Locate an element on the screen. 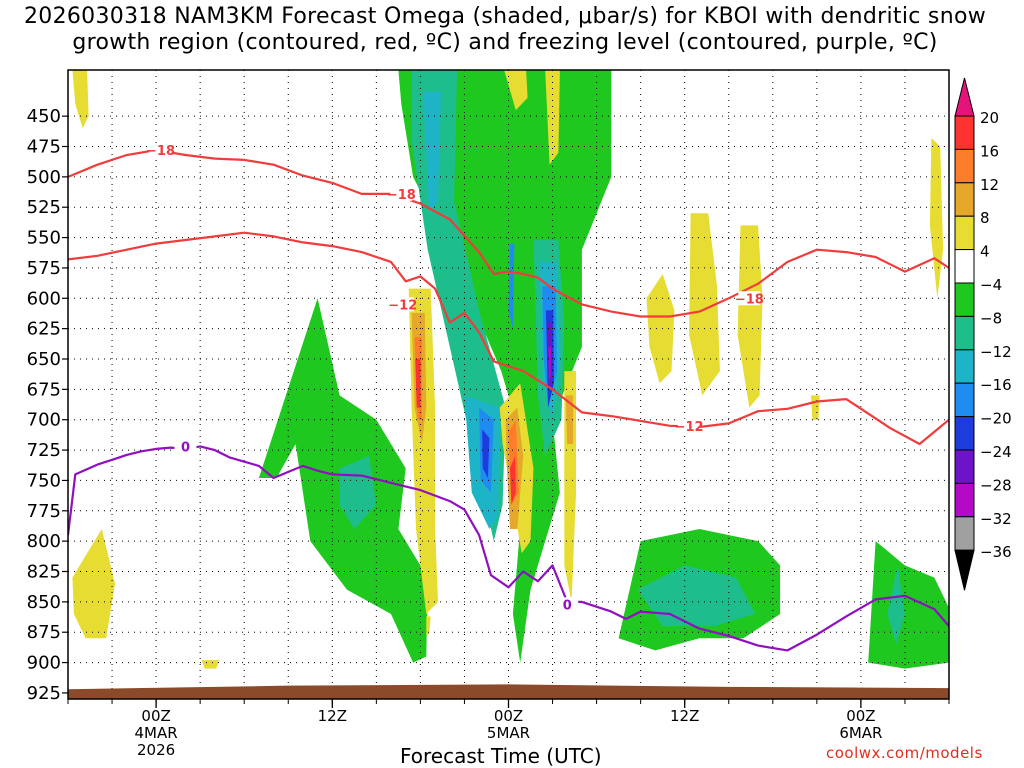  colorbar-label-2: 12 is located at coordinates (989, 185).